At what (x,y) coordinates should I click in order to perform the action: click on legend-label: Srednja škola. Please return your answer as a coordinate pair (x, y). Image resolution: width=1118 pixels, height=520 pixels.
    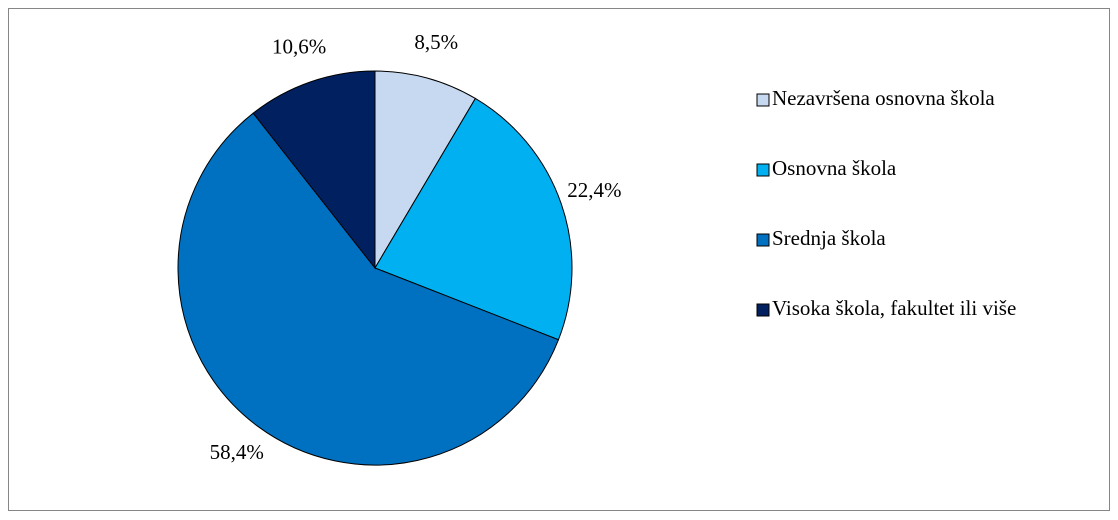
    Looking at the image, I should click on (829, 238).